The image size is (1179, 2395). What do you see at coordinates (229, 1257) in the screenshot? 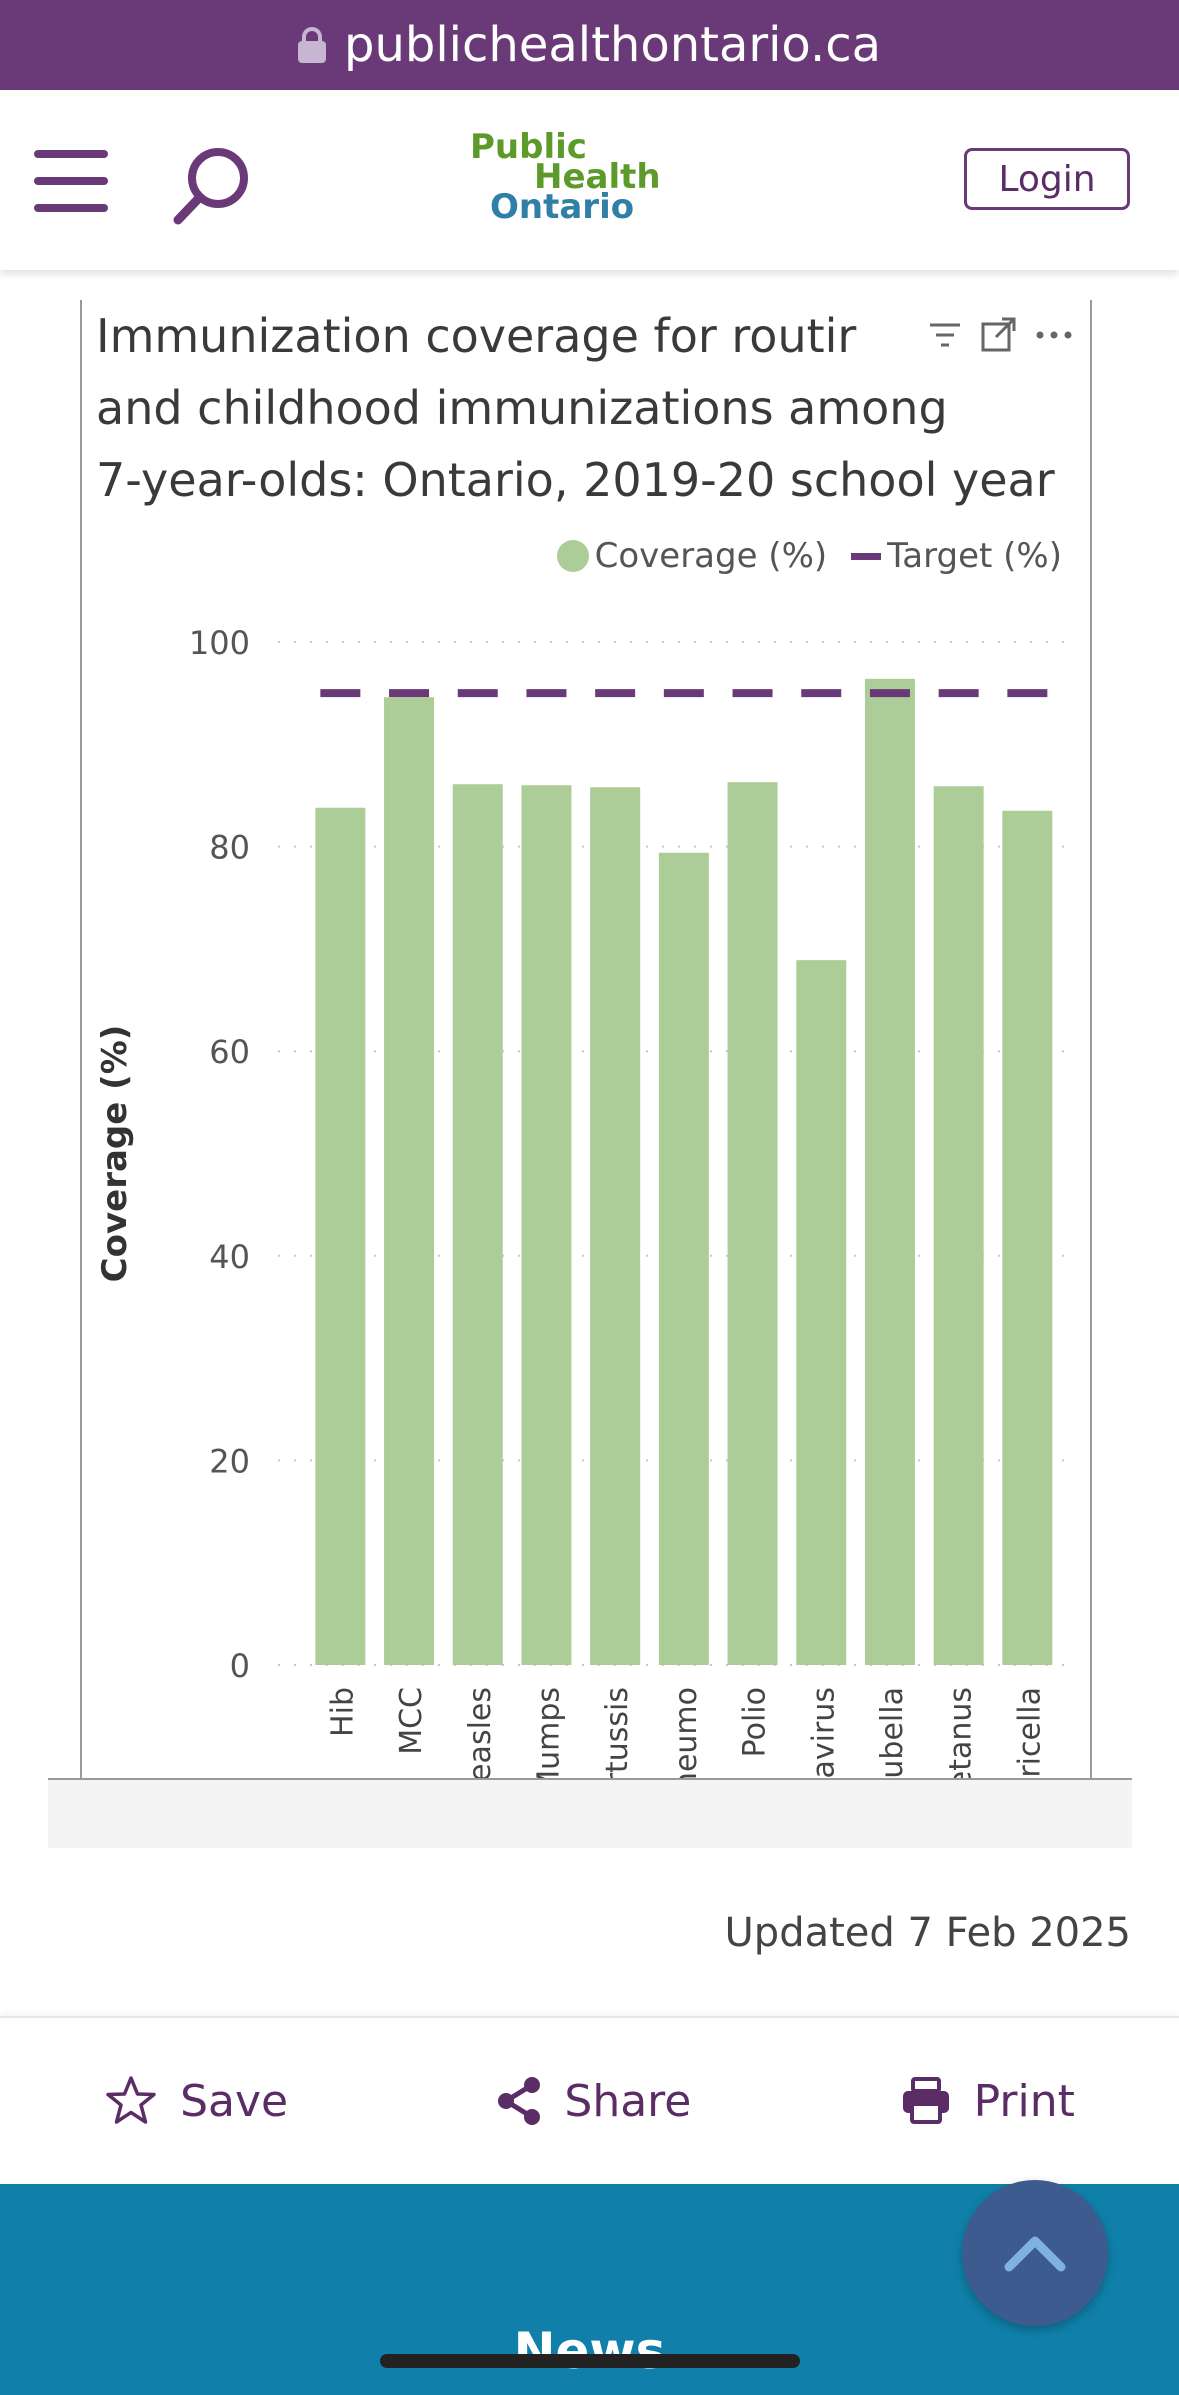
I see `y-tick-label: 40` at bounding box center [229, 1257].